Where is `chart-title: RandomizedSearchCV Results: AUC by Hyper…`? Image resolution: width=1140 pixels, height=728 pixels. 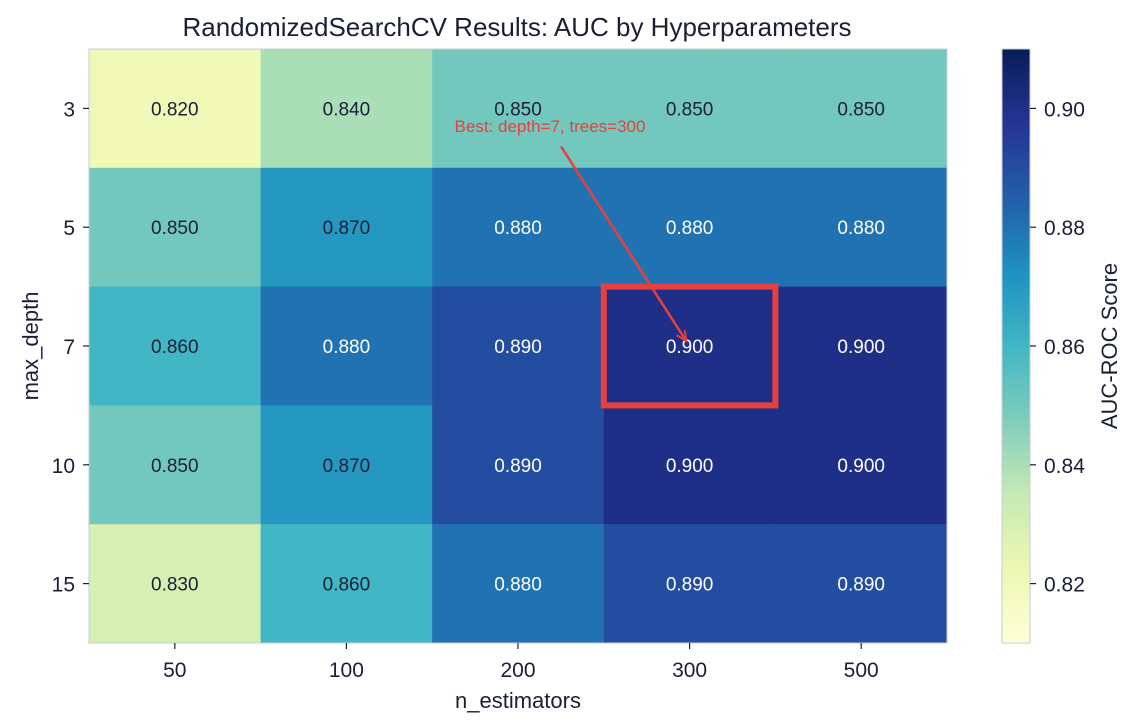
chart-title: RandomizedSearchCV Results: AUC by Hyper… is located at coordinates (516, 27).